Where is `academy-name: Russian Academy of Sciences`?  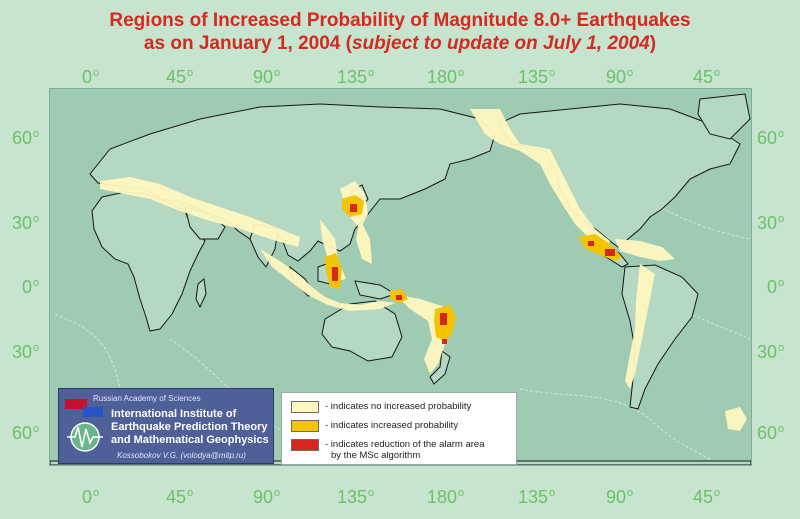 academy-name: Russian Academy of Sciences is located at coordinates (147, 398).